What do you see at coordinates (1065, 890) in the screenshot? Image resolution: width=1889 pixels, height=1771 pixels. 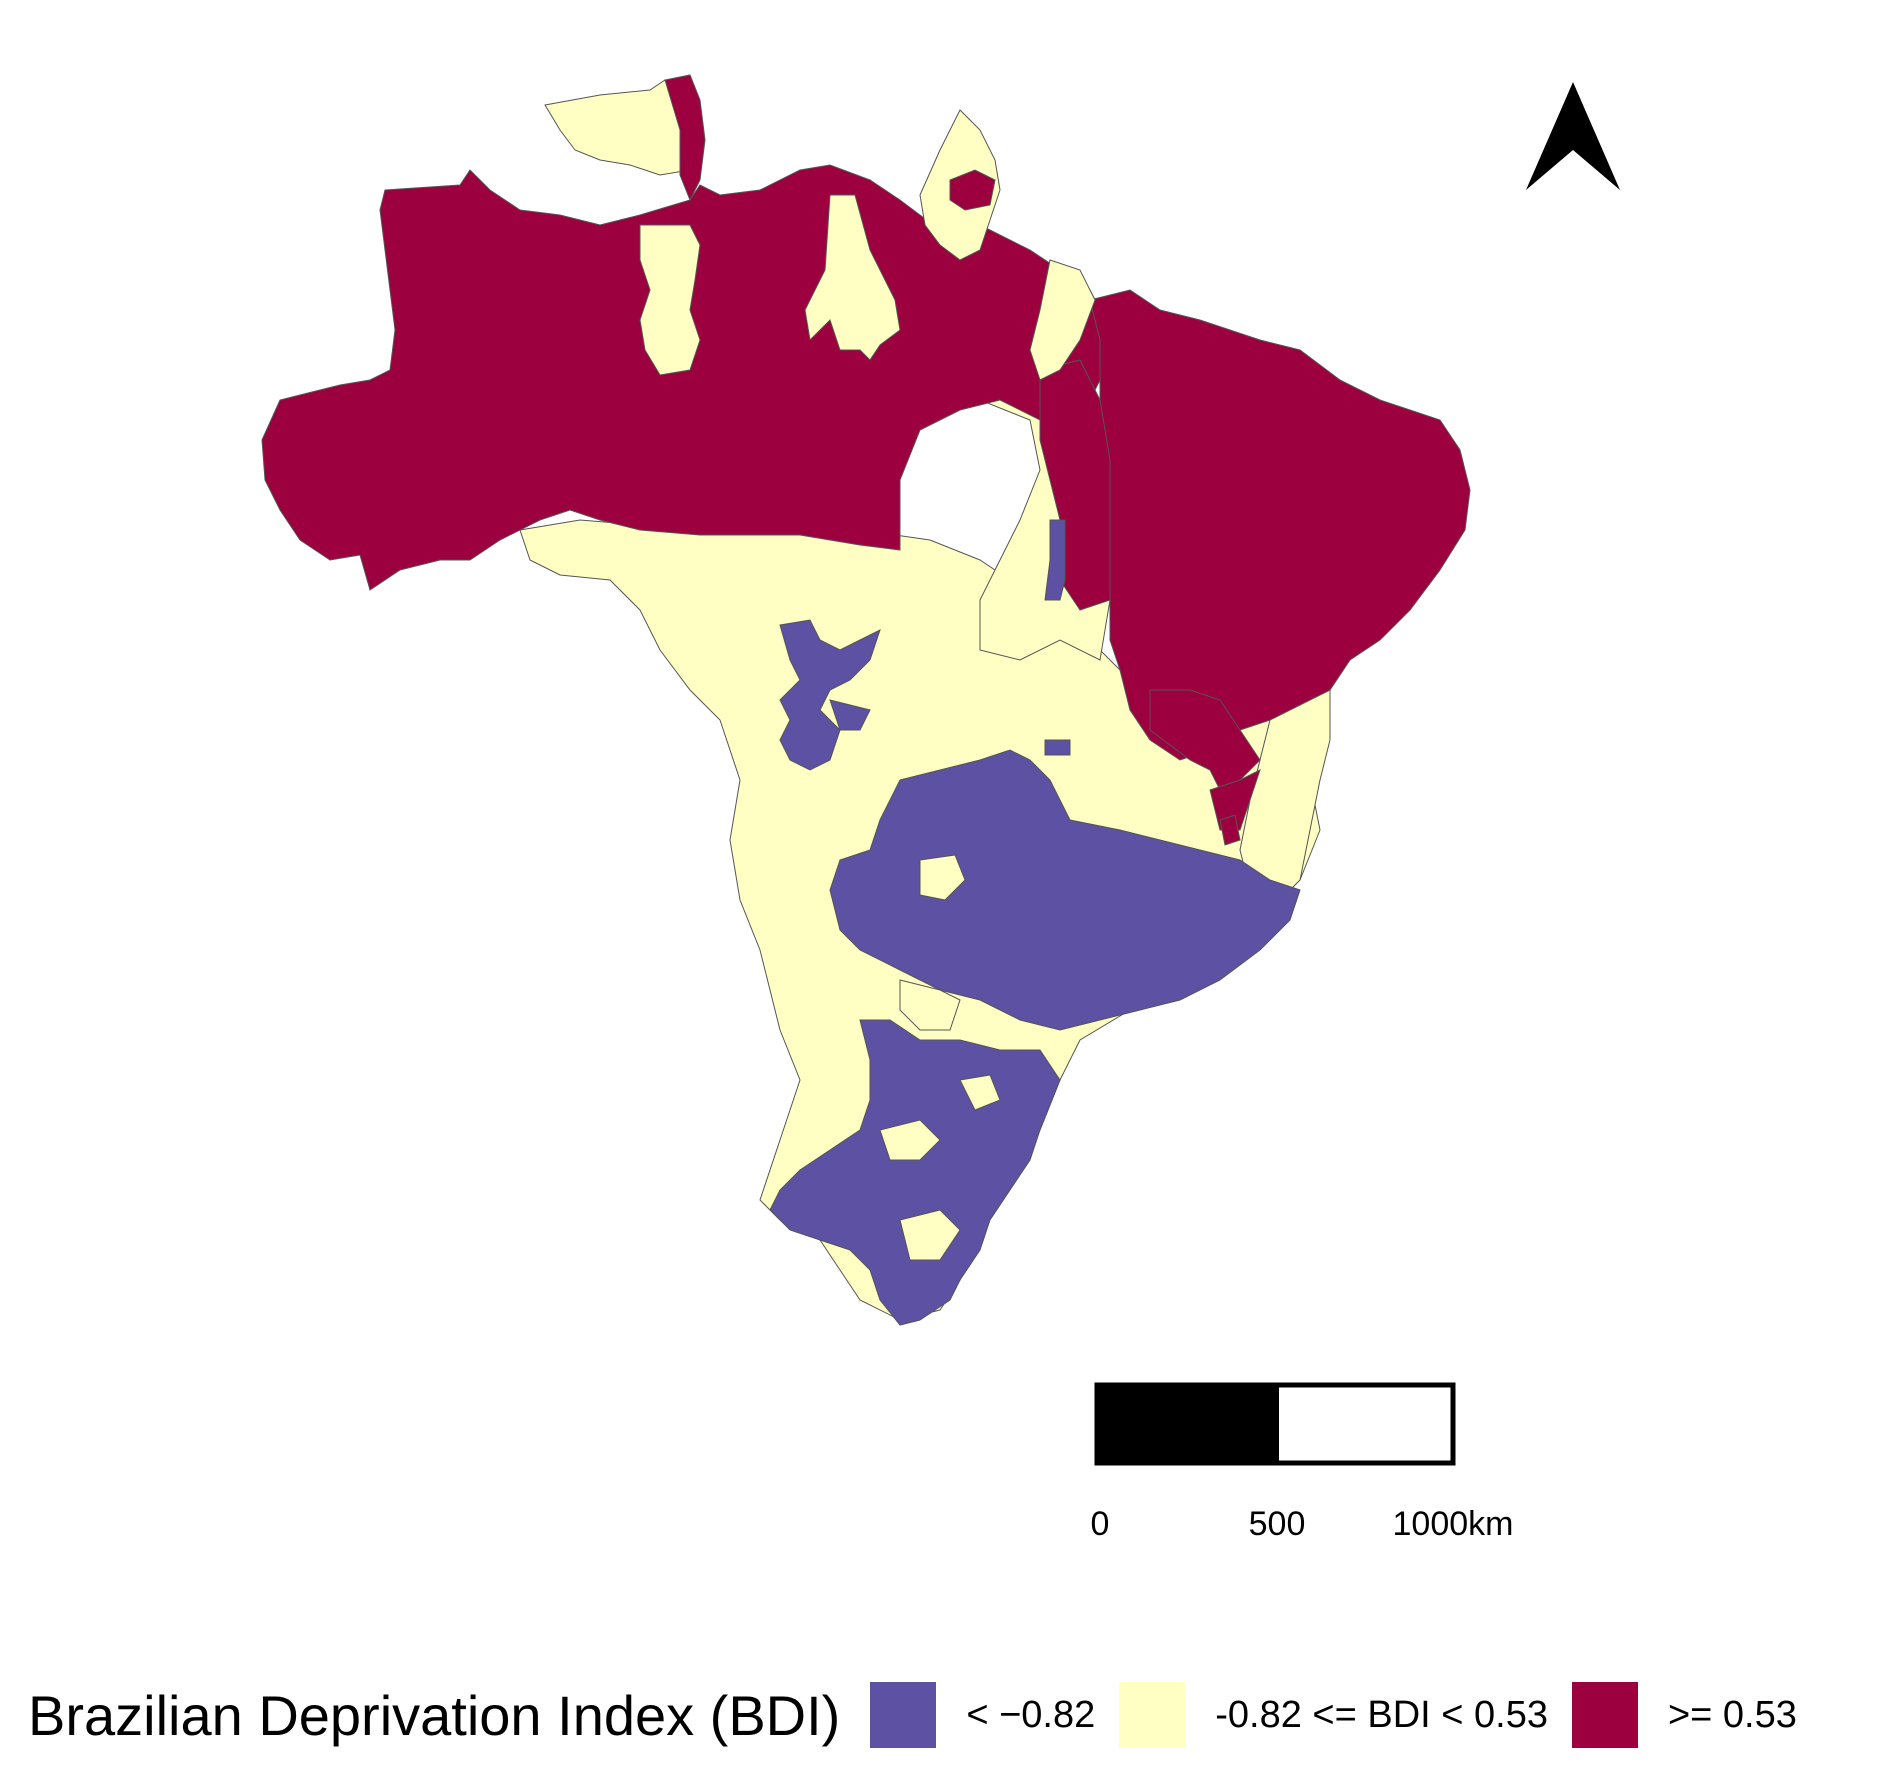 I see `region-southeast-purple` at bounding box center [1065, 890].